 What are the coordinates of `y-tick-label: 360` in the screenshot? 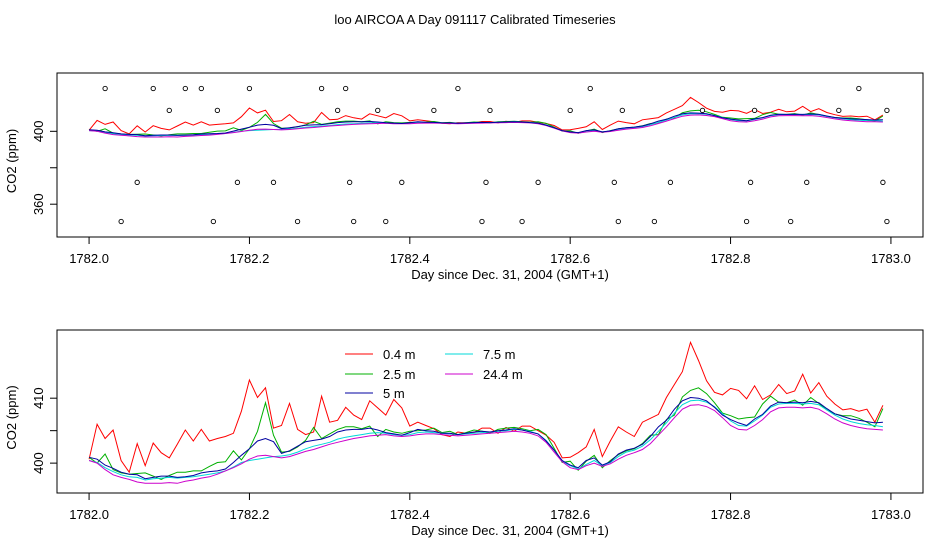 It's located at (38, 204).